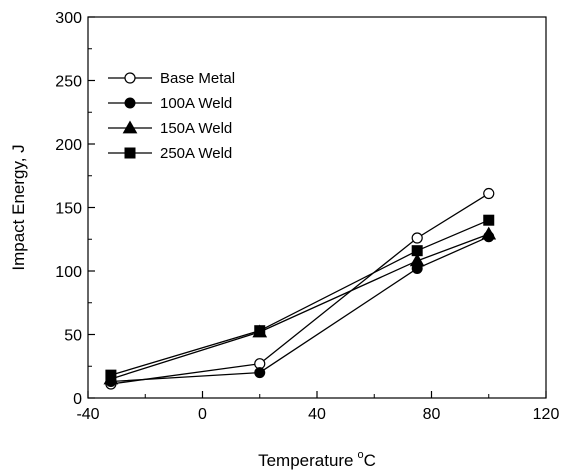  Describe the element at coordinates (196, 128) in the screenshot. I see `legend-label: 150A Weld` at that location.